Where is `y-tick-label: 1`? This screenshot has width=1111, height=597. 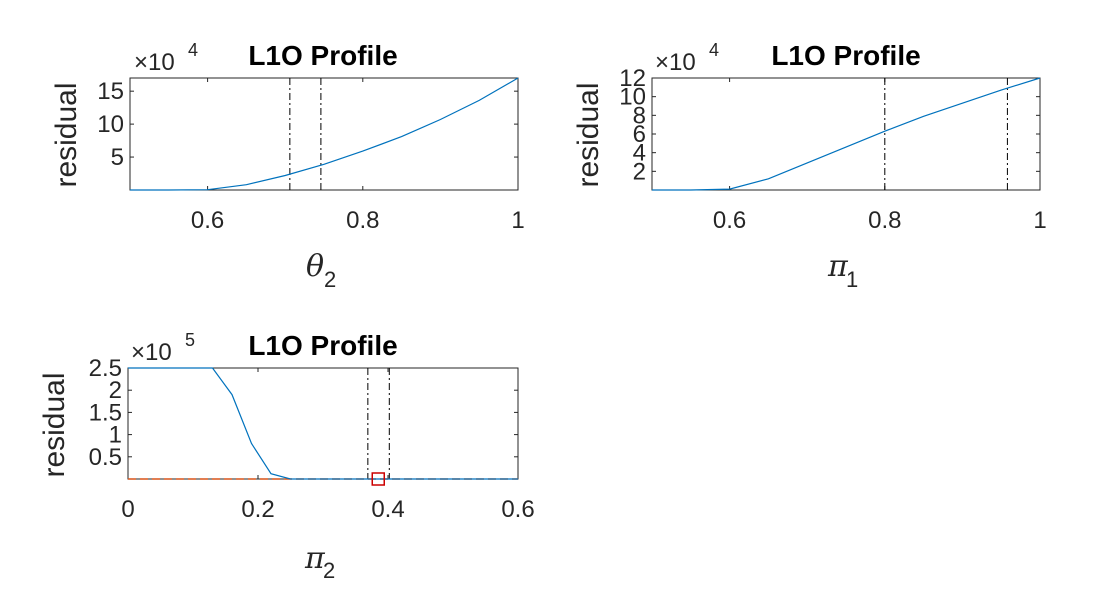
y-tick-label: 1 is located at coordinates (115, 435).